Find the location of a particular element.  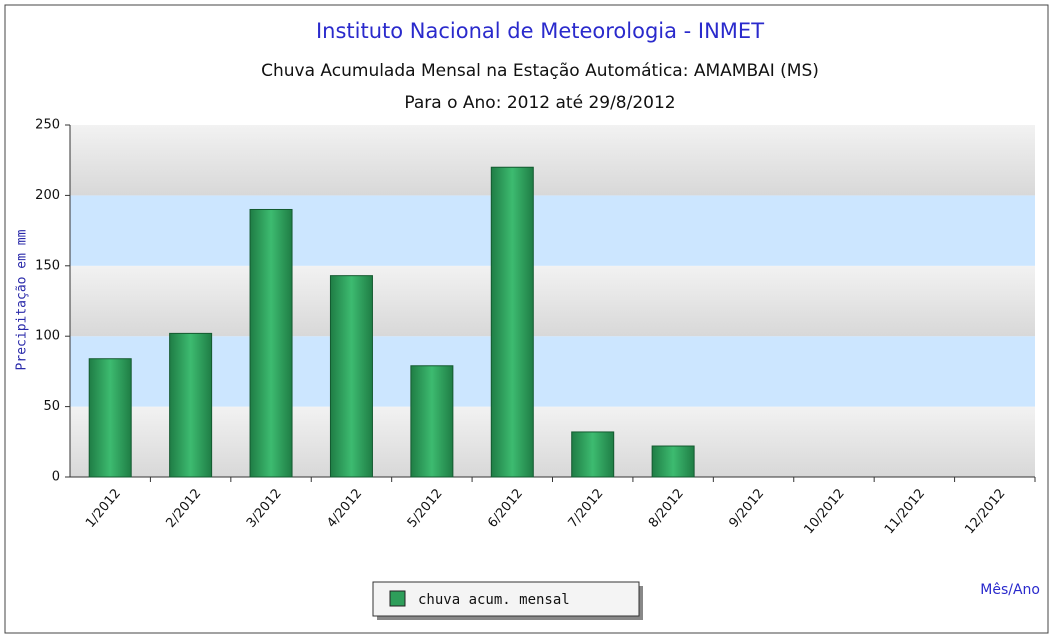

y-axis-label: Precipitação em mm is located at coordinates (22, 299).